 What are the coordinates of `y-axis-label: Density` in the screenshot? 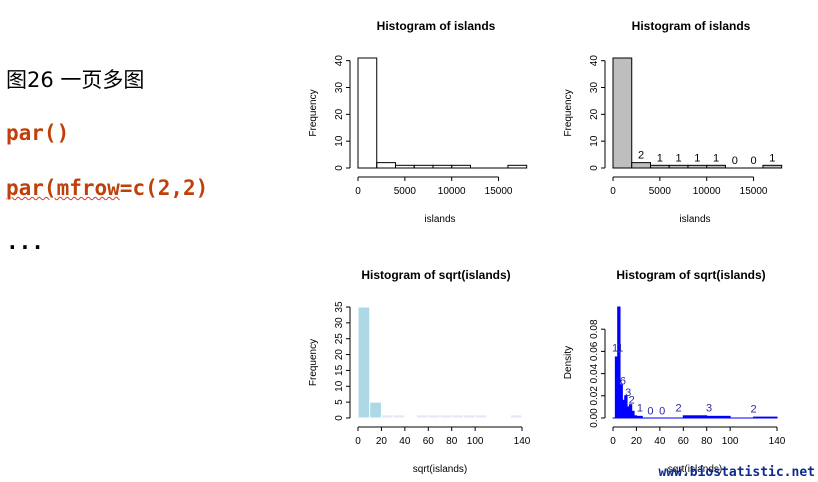 It's located at (568, 362).